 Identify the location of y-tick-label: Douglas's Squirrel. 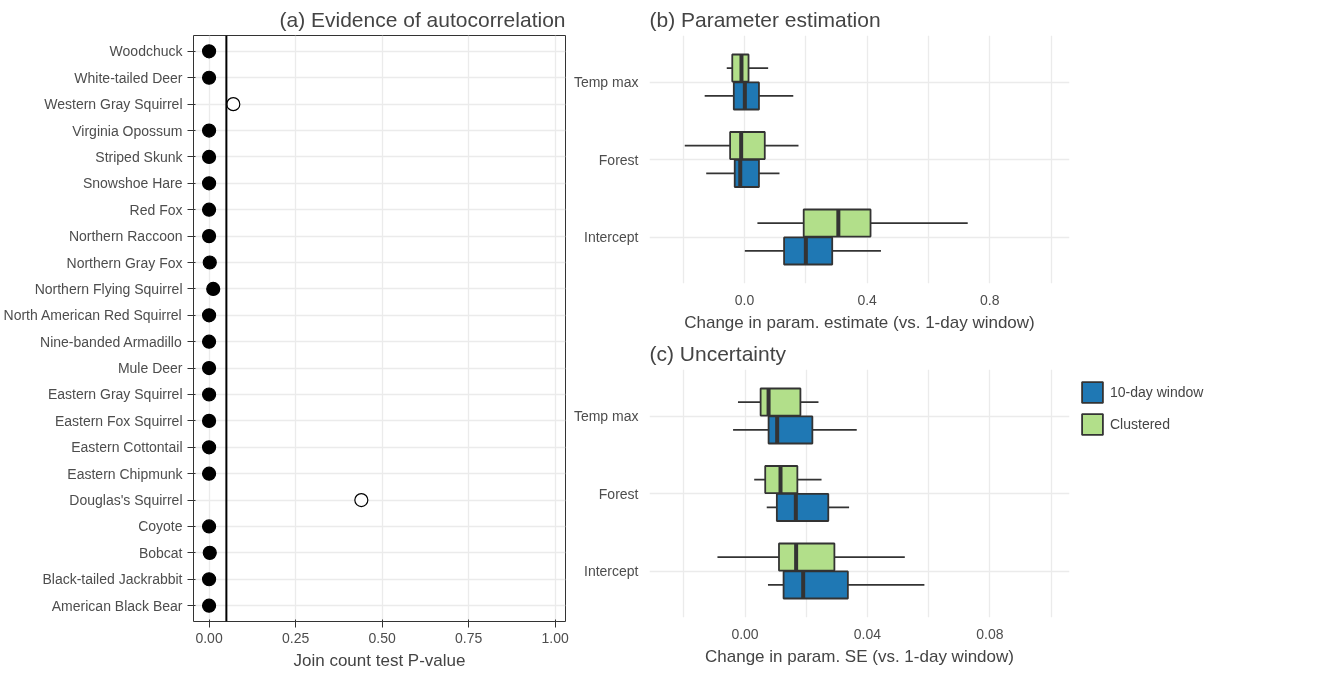
(126, 500).